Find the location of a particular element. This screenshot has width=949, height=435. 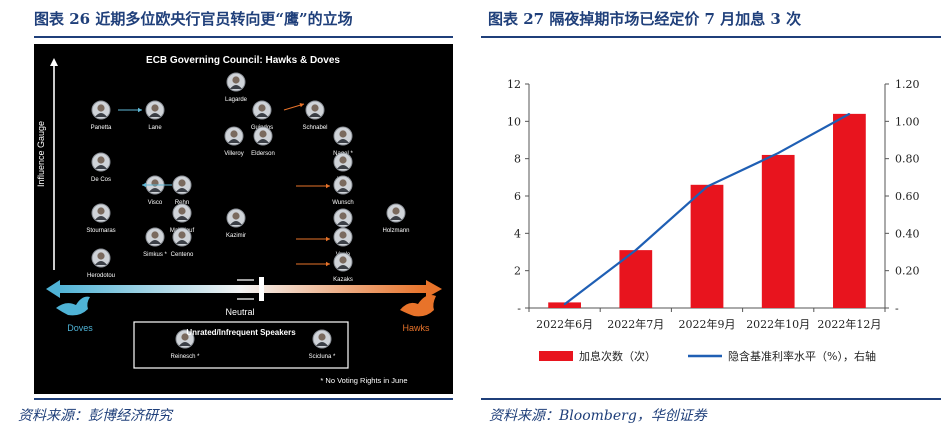

member-stournaras: Stournaras is located at coordinates (101, 218).